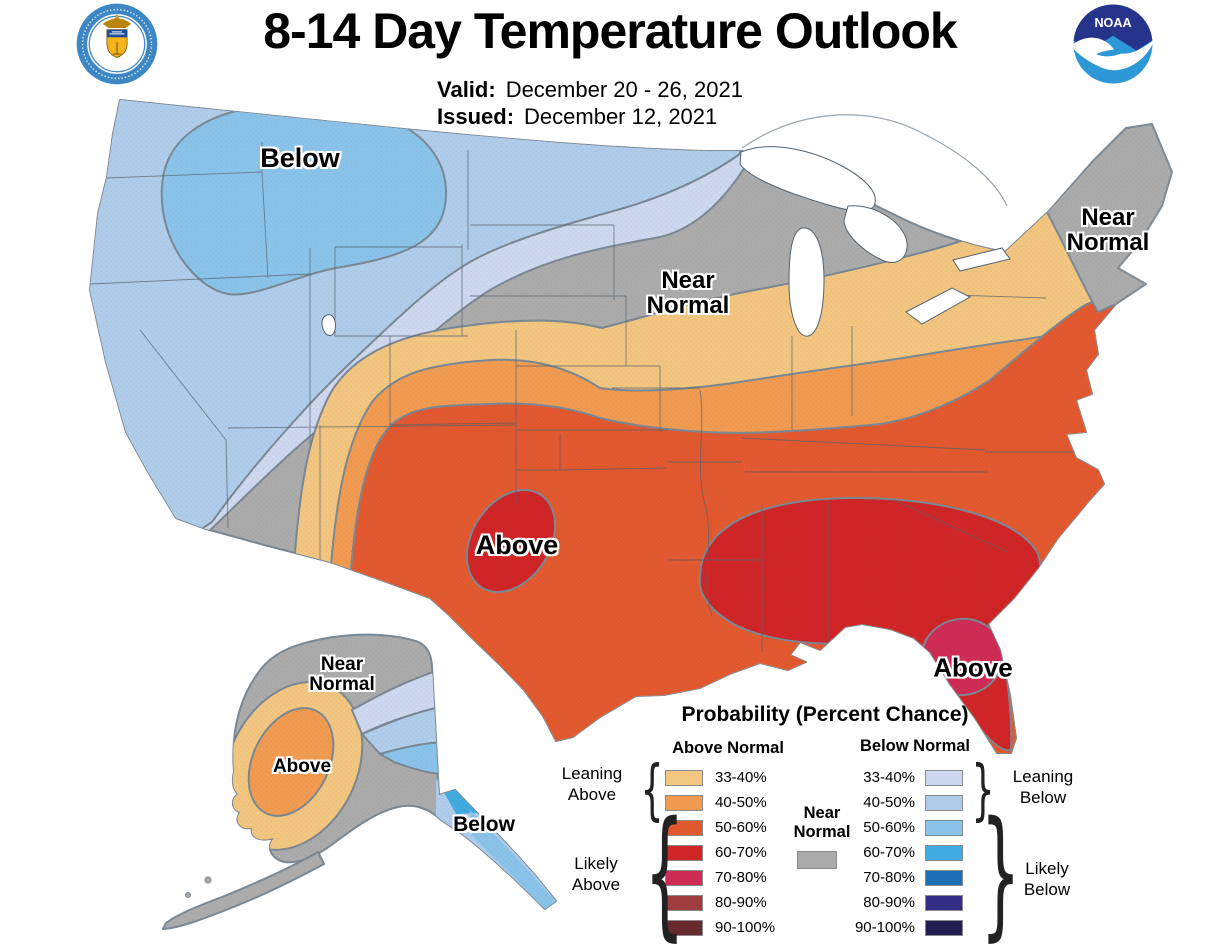 Image resolution: width=1221 pixels, height=944 pixels. I want to click on legend-row-above-80-90: 80-90%, so click(720, 902).